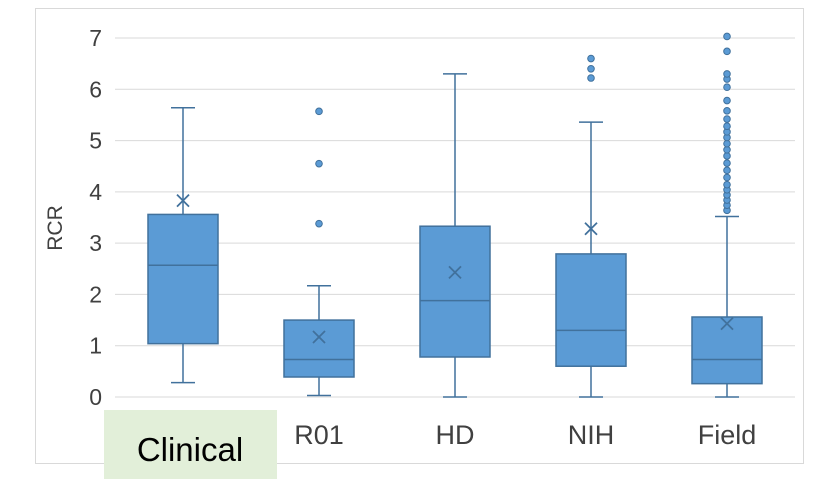 The width and height of the screenshot is (813, 479). What do you see at coordinates (591, 435) in the screenshot?
I see `x-tick-label-nih: NIH` at bounding box center [591, 435].